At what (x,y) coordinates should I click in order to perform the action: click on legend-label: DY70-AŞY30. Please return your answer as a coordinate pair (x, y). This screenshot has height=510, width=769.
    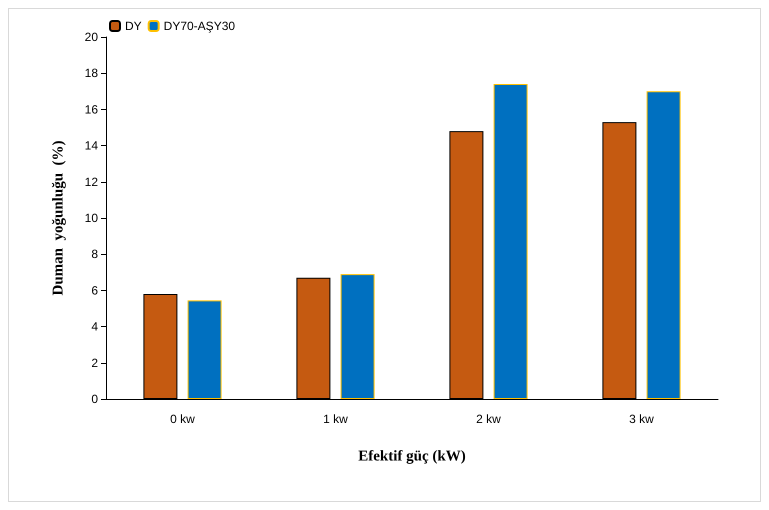
    Looking at the image, I should click on (200, 26).